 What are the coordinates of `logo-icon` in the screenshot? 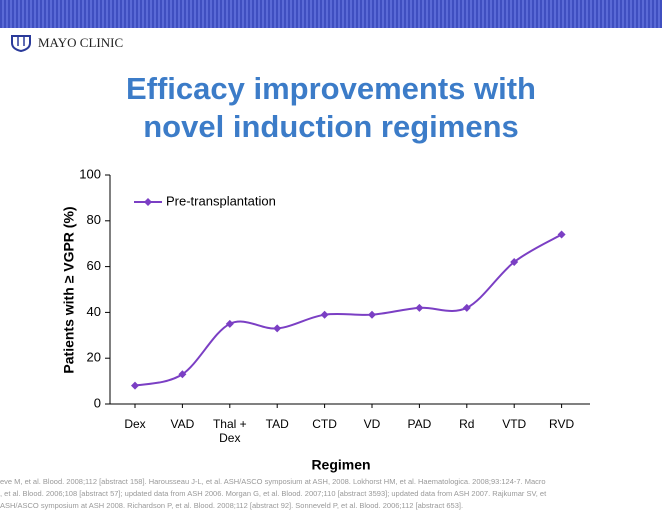 It's located at (21, 43).